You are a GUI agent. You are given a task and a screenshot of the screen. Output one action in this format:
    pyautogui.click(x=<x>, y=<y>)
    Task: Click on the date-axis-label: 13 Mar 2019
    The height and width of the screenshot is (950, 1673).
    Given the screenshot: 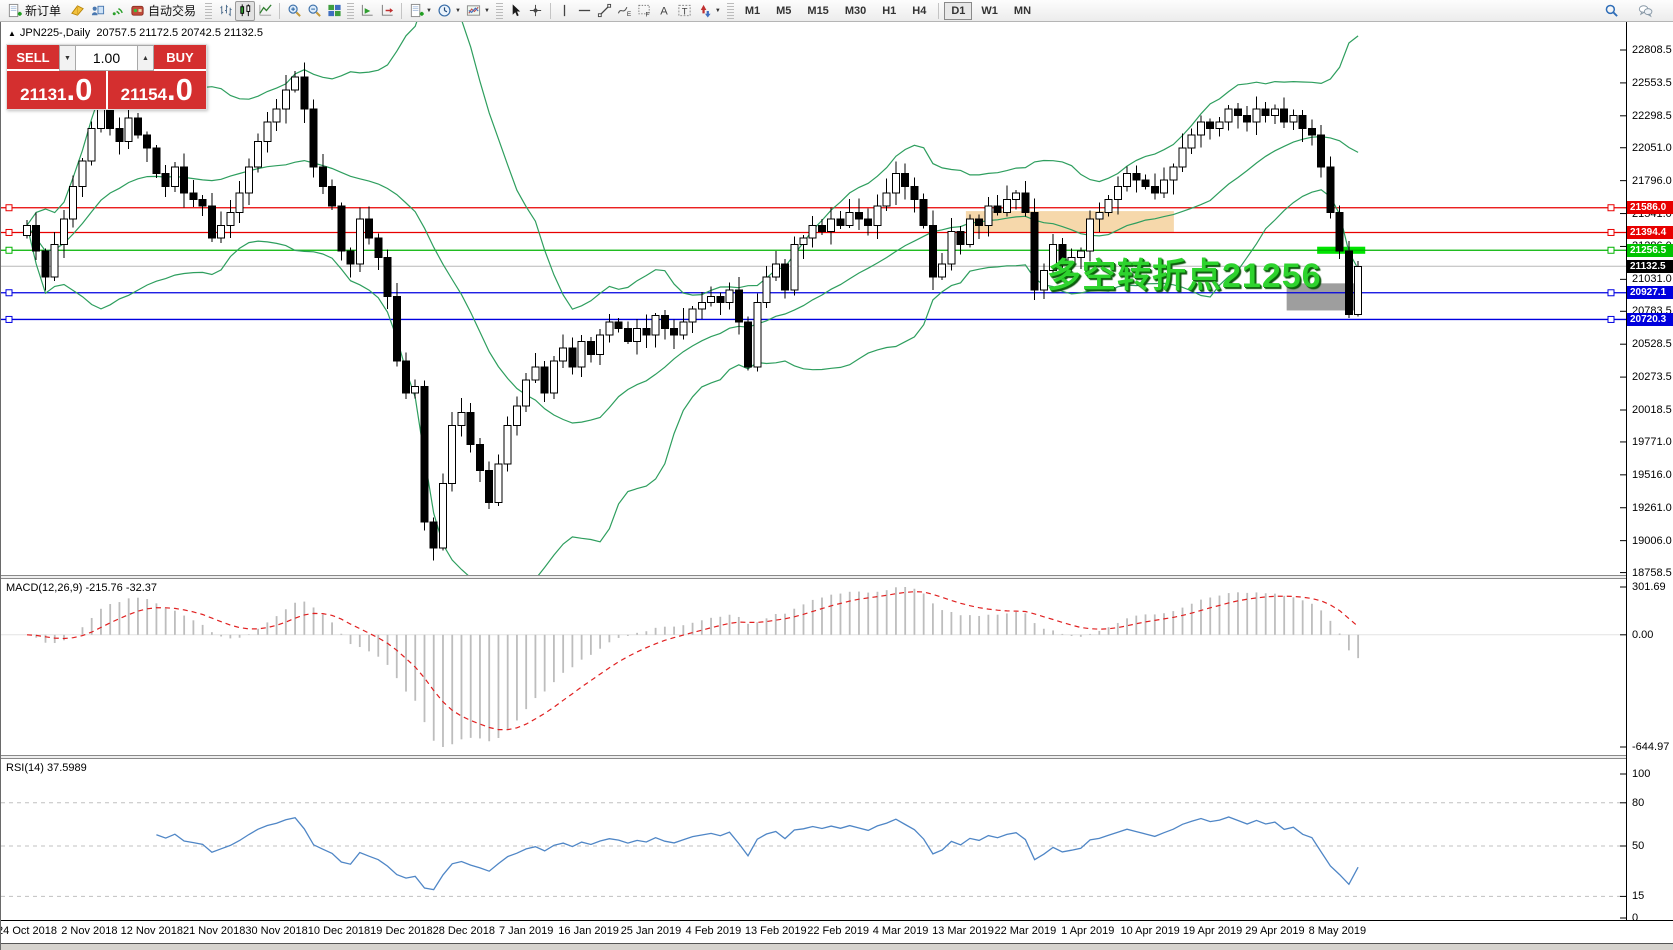 What is the action you would take?
    pyautogui.click(x=963, y=931)
    